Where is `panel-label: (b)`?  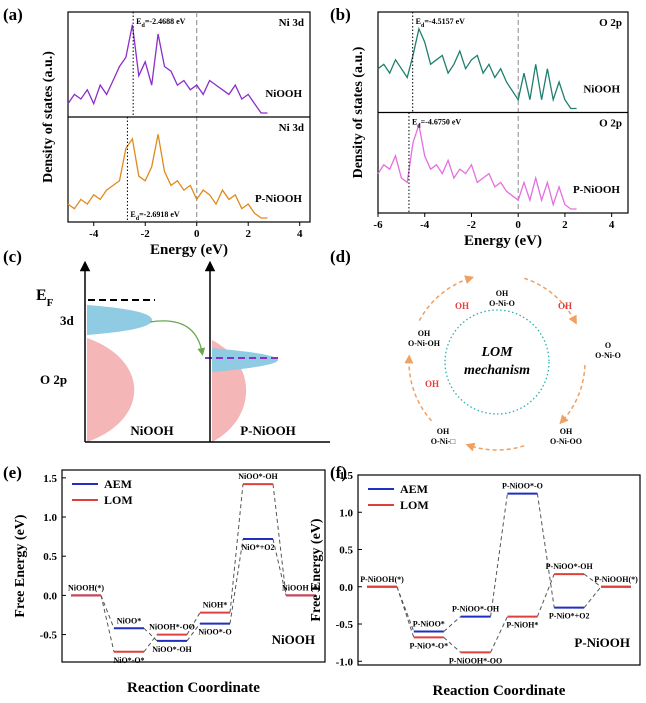
panel-label: (b) is located at coordinates (340, 14).